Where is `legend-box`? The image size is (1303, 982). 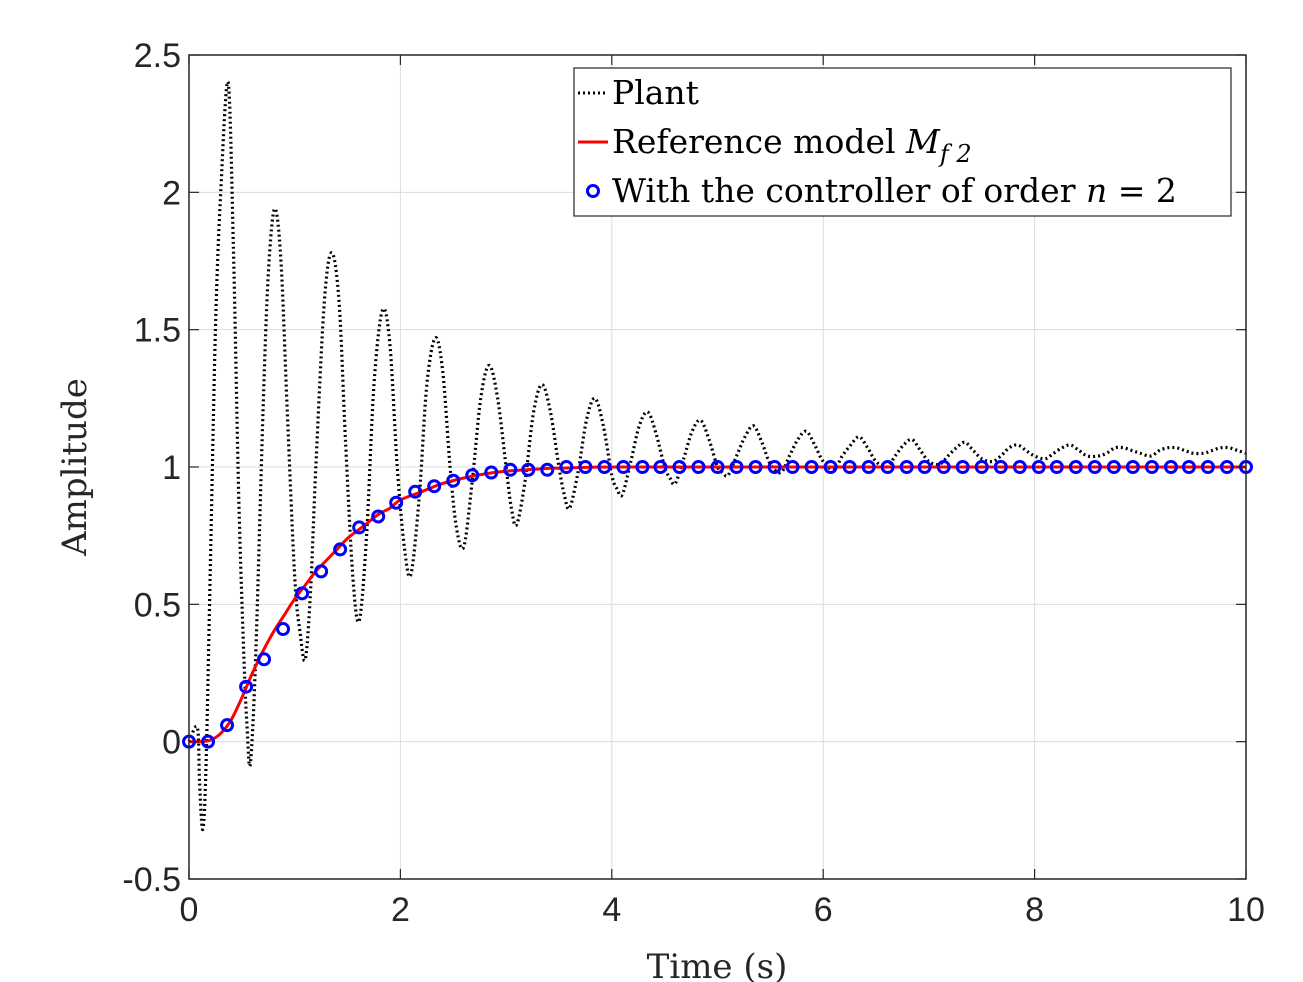 legend-box is located at coordinates (902, 142).